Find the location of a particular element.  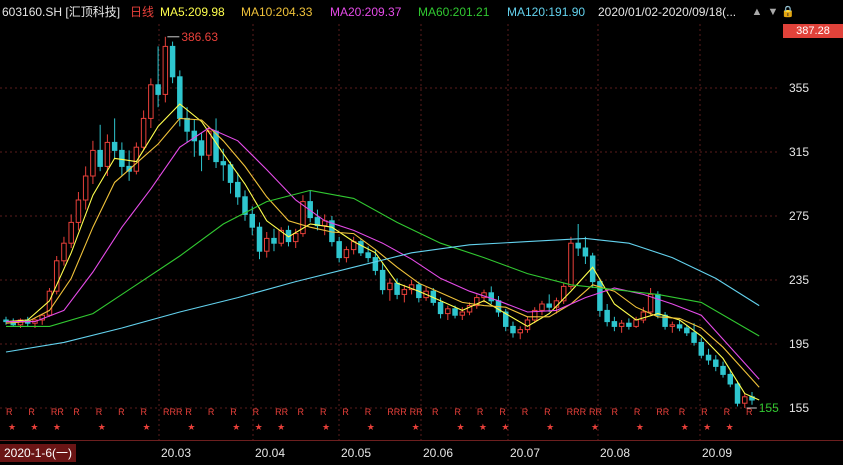

lock-icon: 🔒 is located at coordinates (788, 12).